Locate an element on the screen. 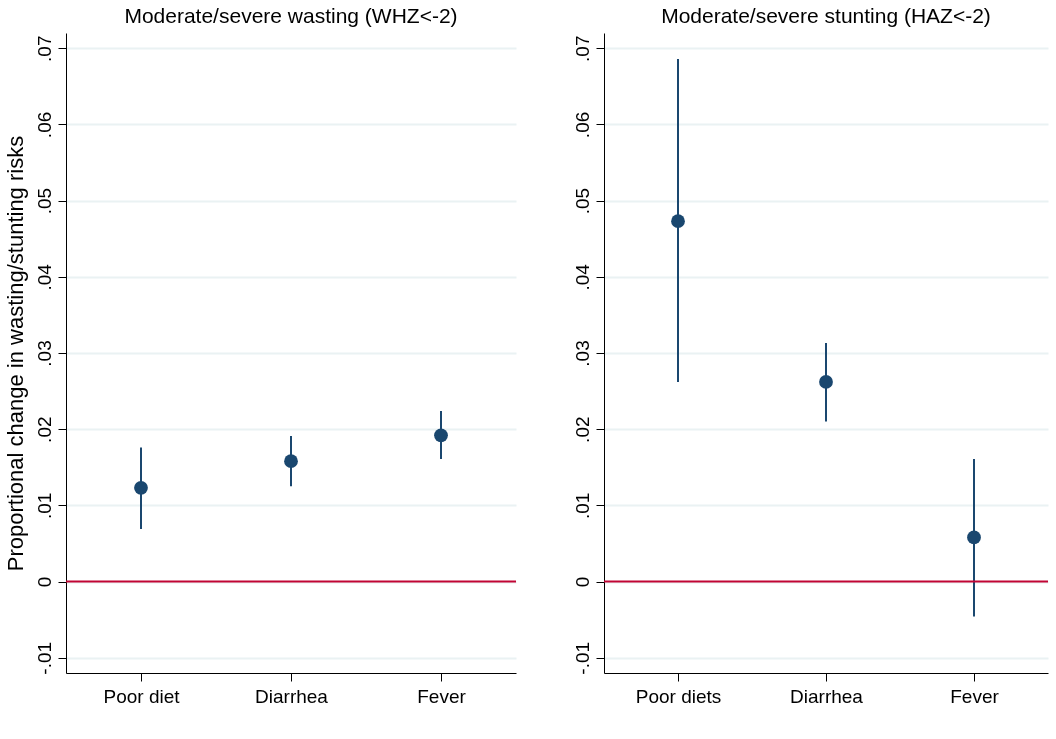 The image size is (1056, 739). x-tick-label: Poor diets is located at coordinates (678, 696).